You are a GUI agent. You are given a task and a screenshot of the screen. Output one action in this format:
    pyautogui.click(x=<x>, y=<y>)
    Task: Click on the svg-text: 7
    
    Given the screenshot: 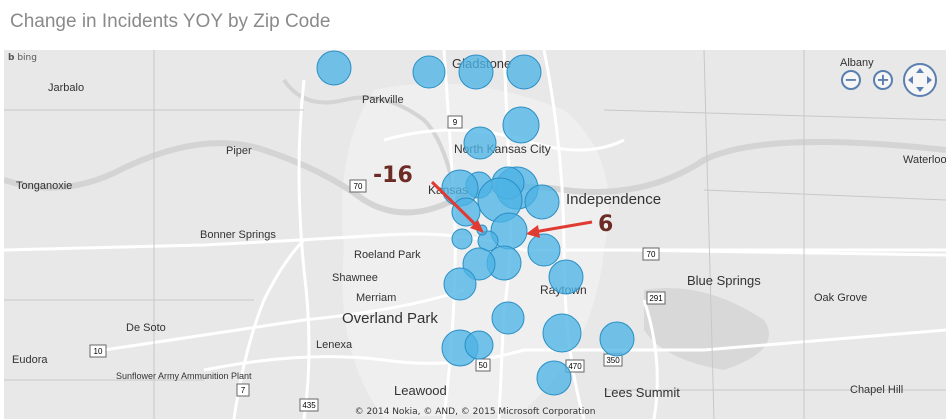 What is the action you would take?
    pyautogui.click(x=243, y=390)
    